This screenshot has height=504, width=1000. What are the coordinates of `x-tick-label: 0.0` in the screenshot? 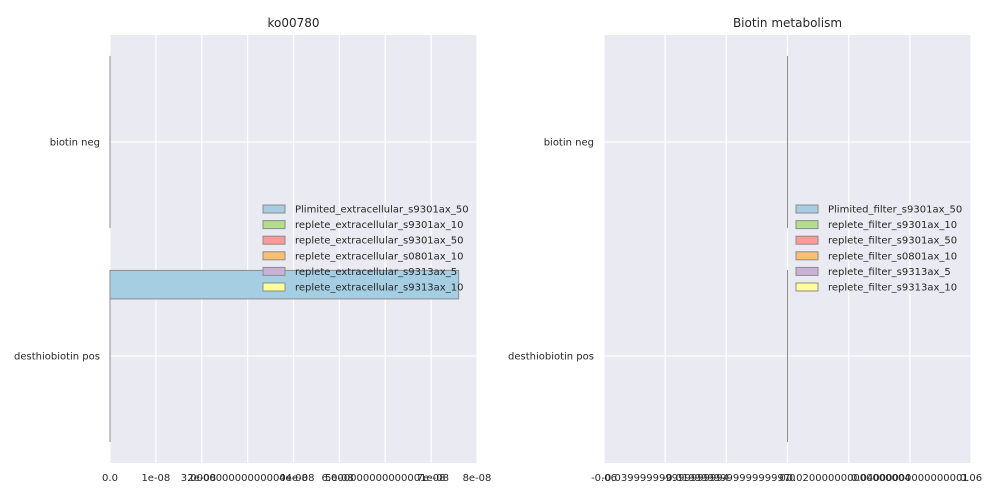 It's located at (110, 478).